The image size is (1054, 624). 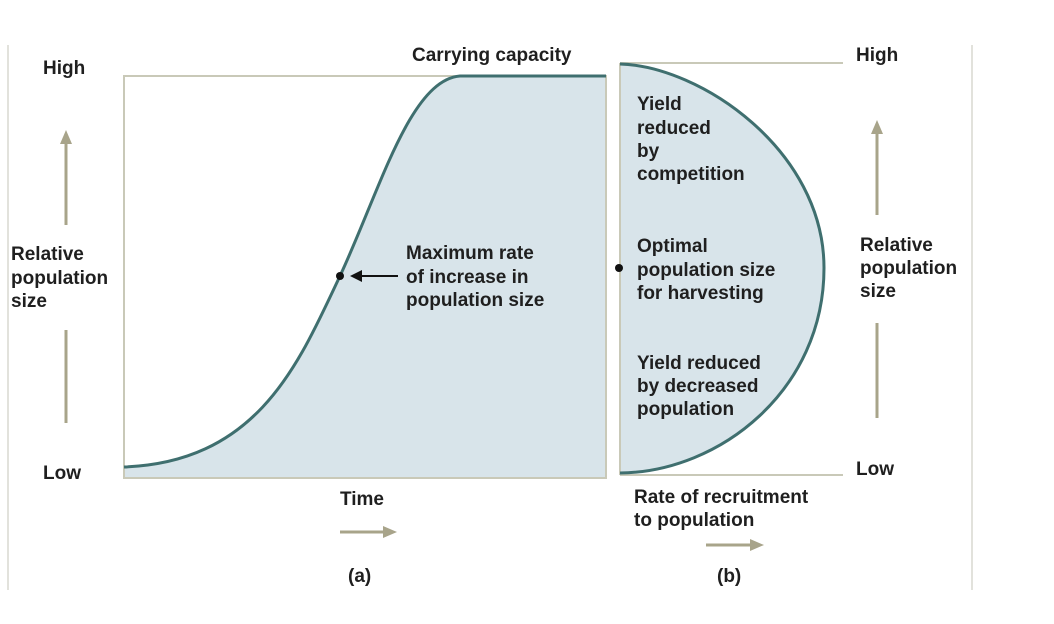 What do you see at coordinates (721, 497) in the screenshot?
I see `panel-b-x-label-1: Rate of recruitment` at bounding box center [721, 497].